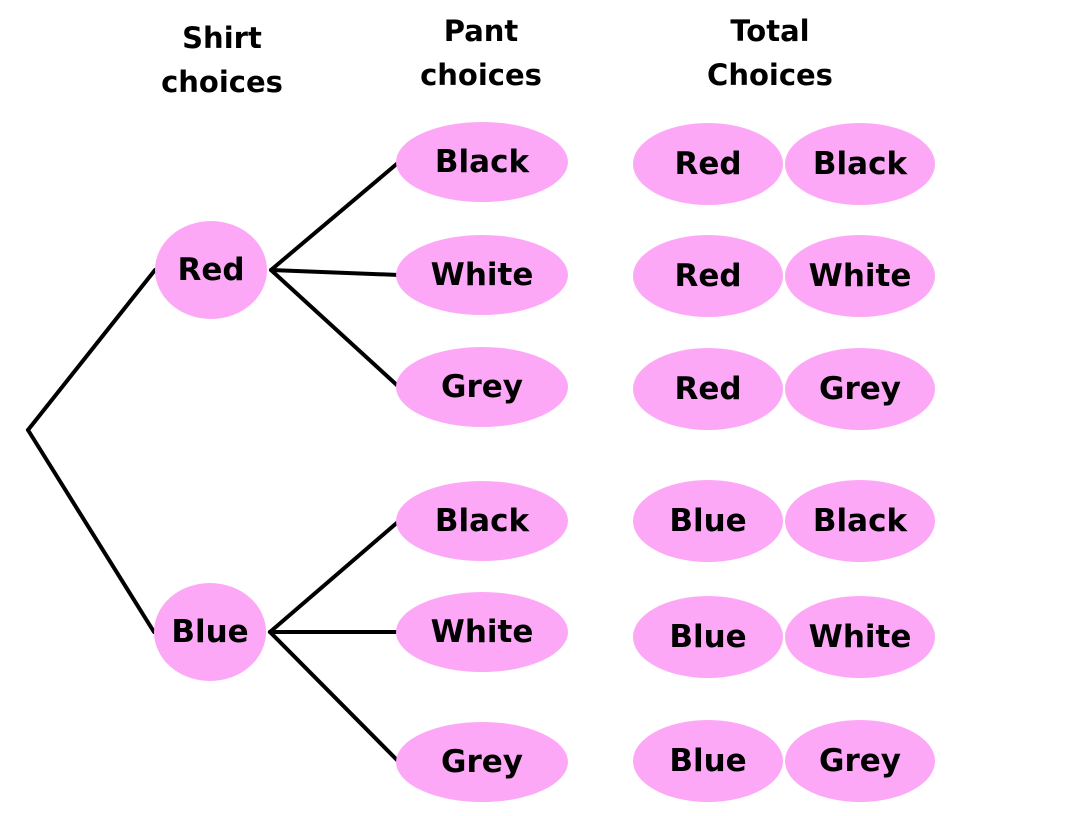  Describe the element at coordinates (334, 697) in the screenshot. I see `branch-blue-to-grey` at that location.